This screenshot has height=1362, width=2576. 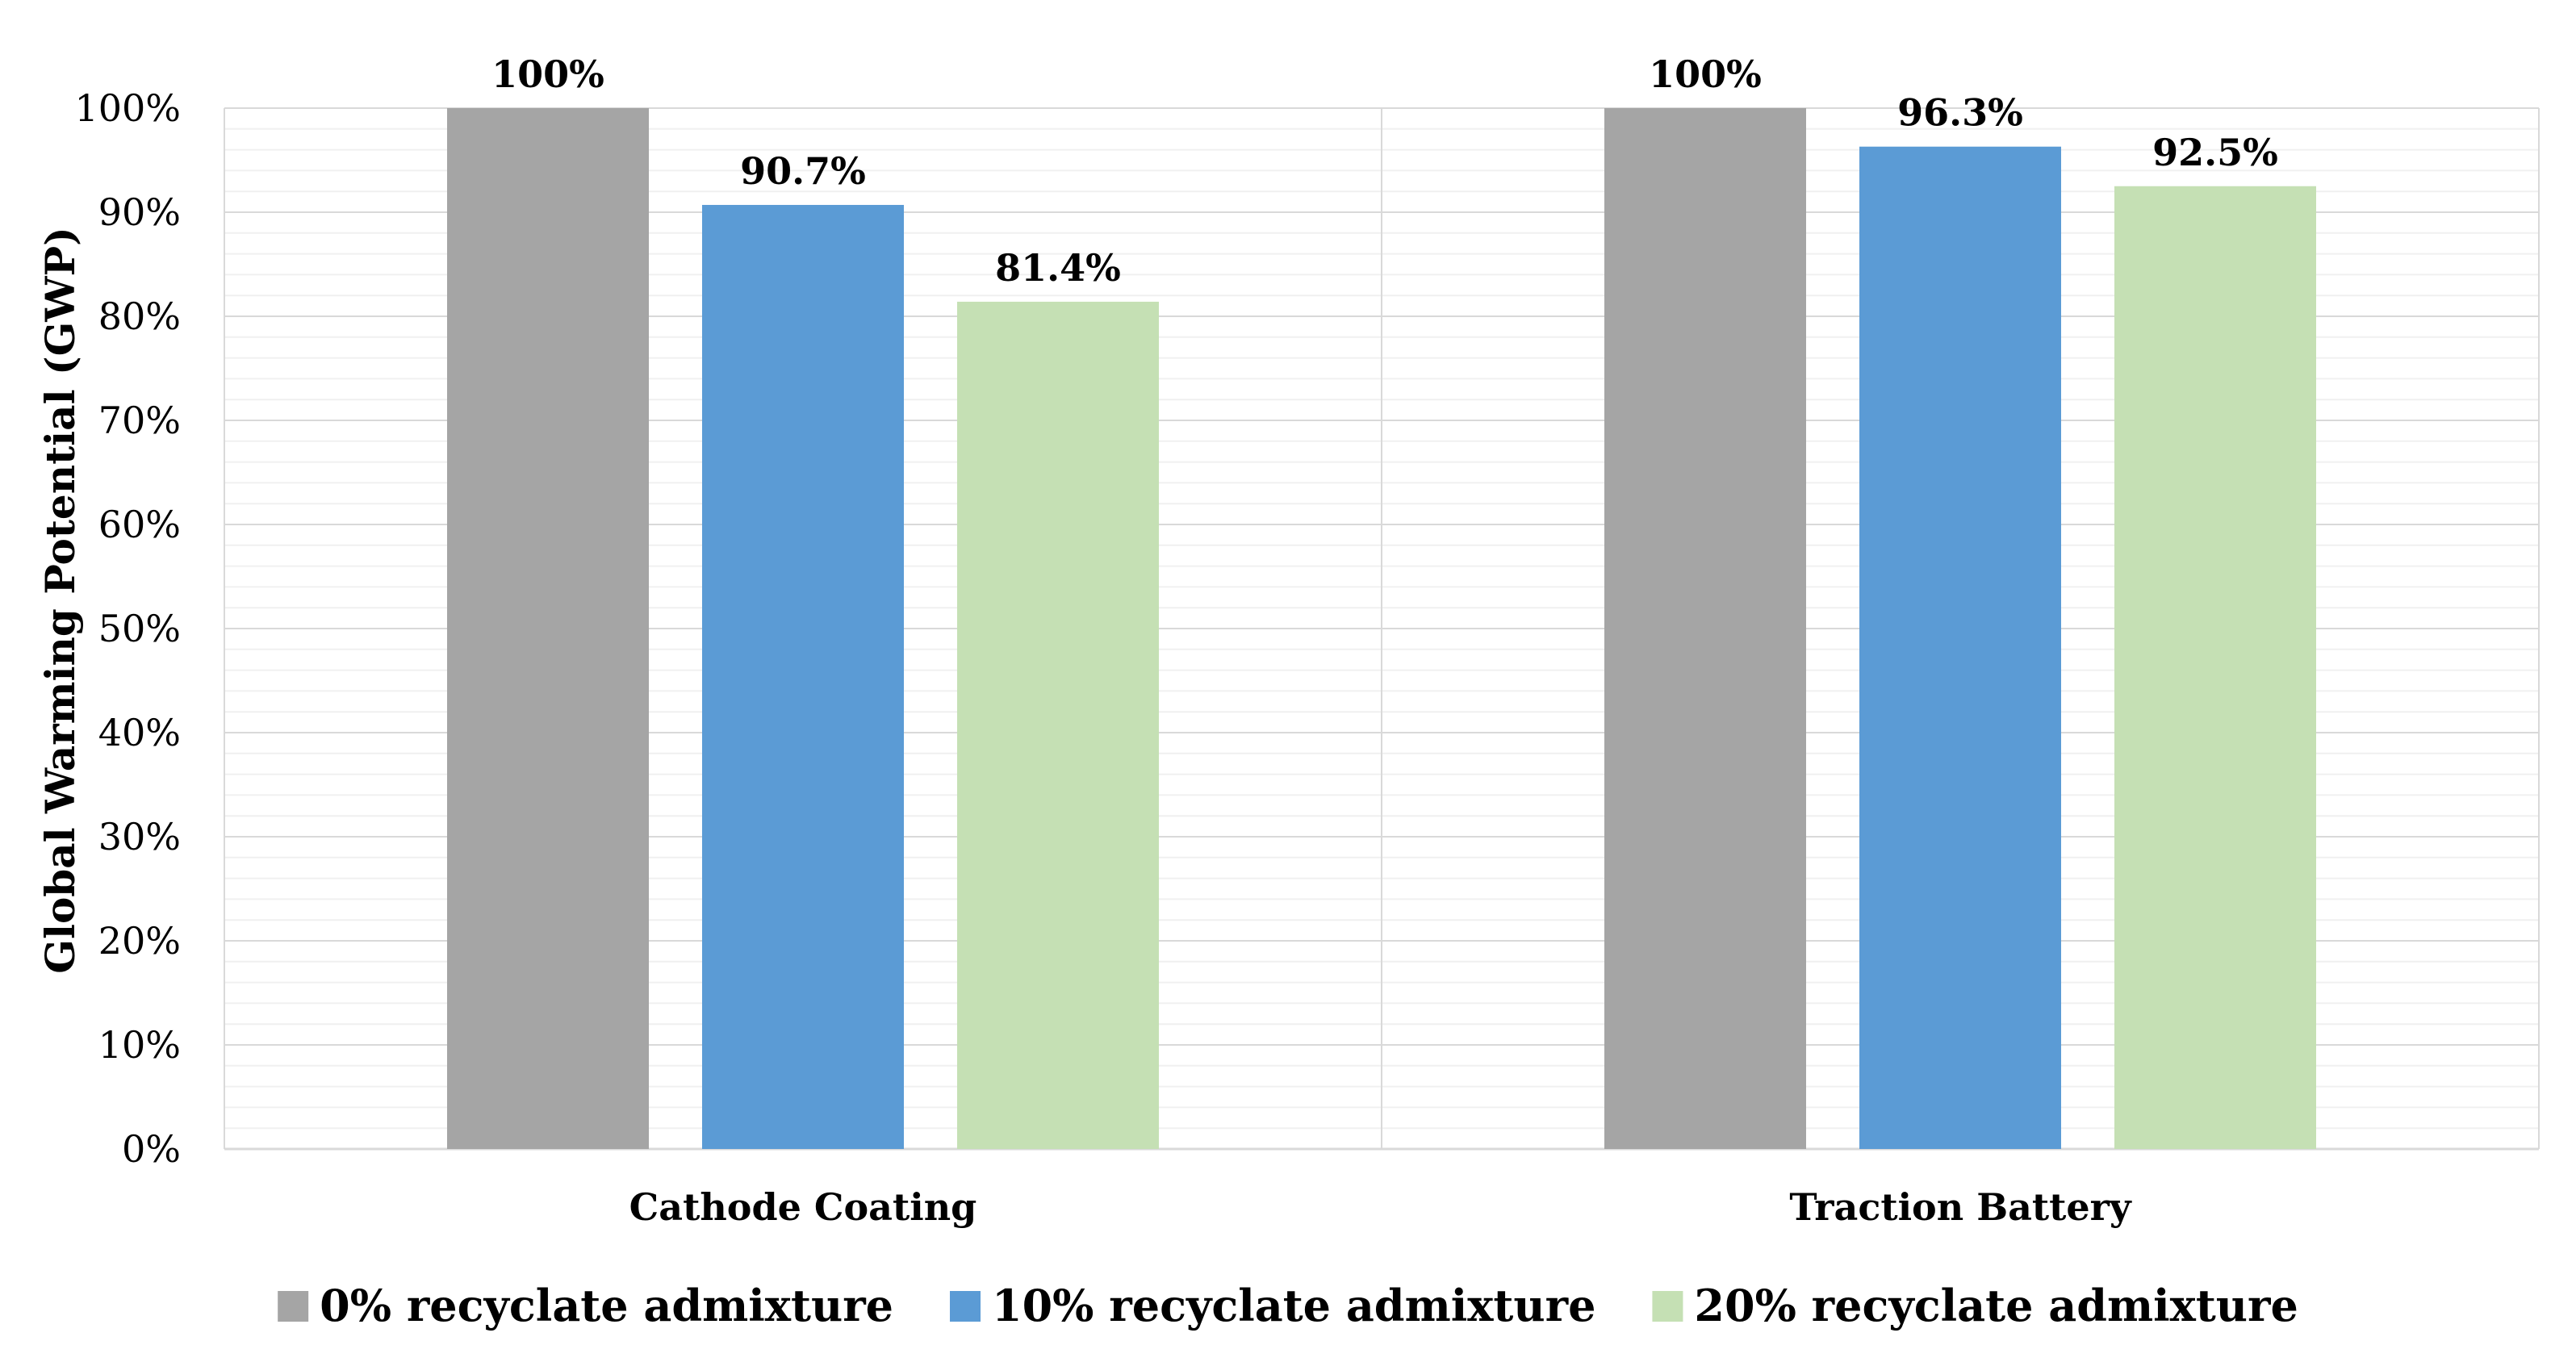 What do you see at coordinates (139, 421) in the screenshot?
I see `y-tick-label: 70%` at bounding box center [139, 421].